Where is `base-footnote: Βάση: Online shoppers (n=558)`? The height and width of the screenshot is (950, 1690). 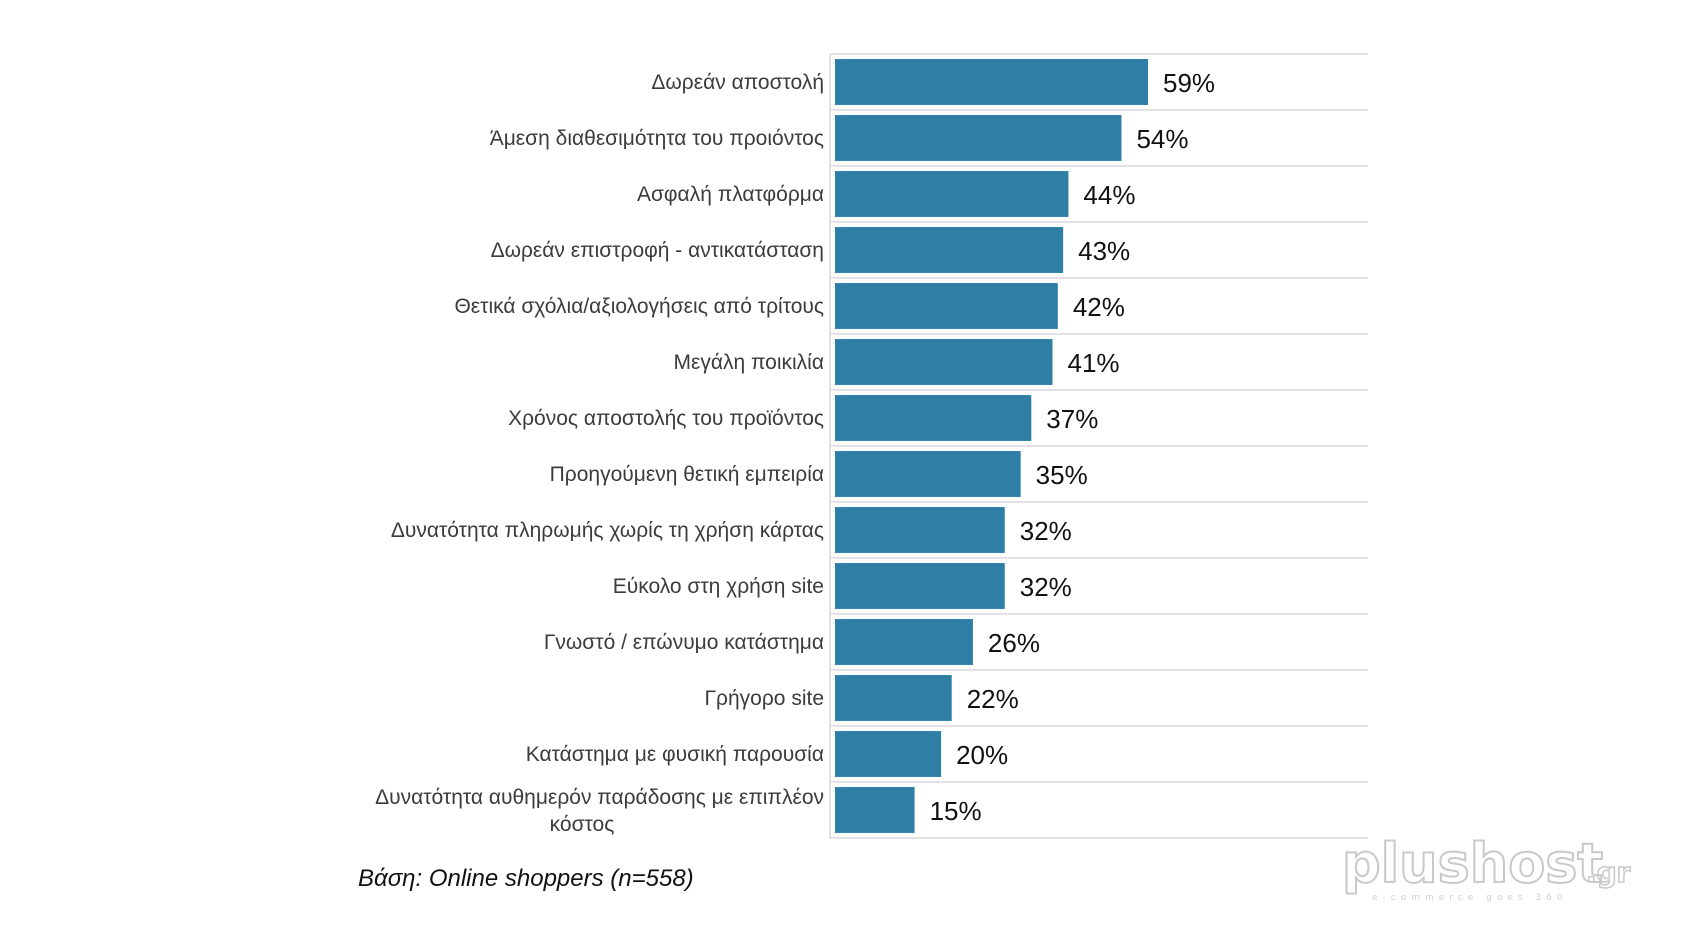 base-footnote: Βάση: Online shoppers (n=558) is located at coordinates (526, 878).